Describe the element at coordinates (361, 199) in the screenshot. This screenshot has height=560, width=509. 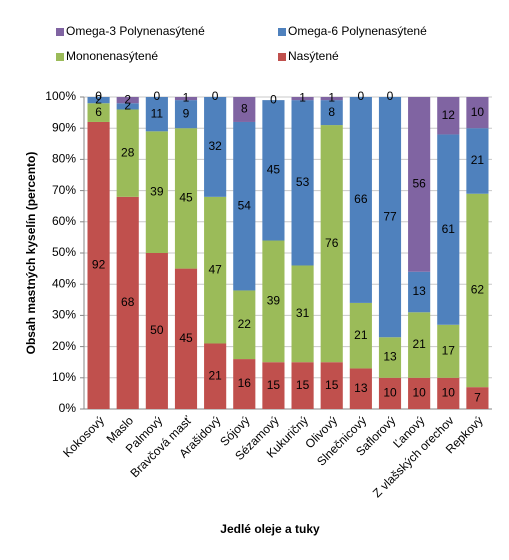
I see `data-label: 66` at that location.